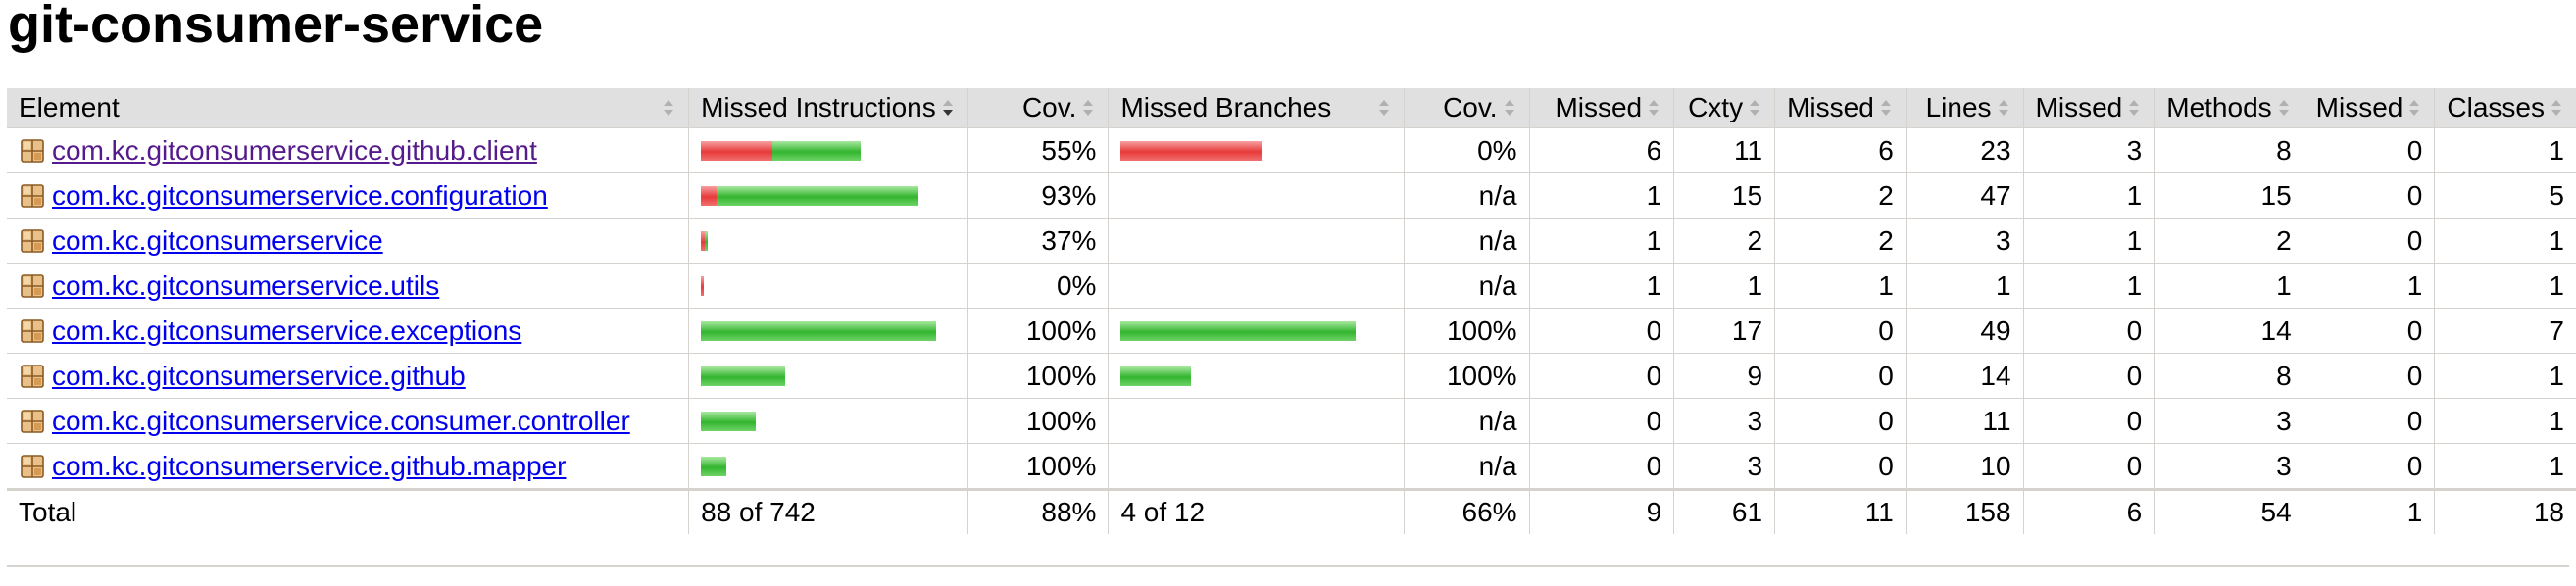 The image size is (2576, 586). Describe the element at coordinates (2369, 286) in the screenshot. I see `missed-classes: 1` at that location.